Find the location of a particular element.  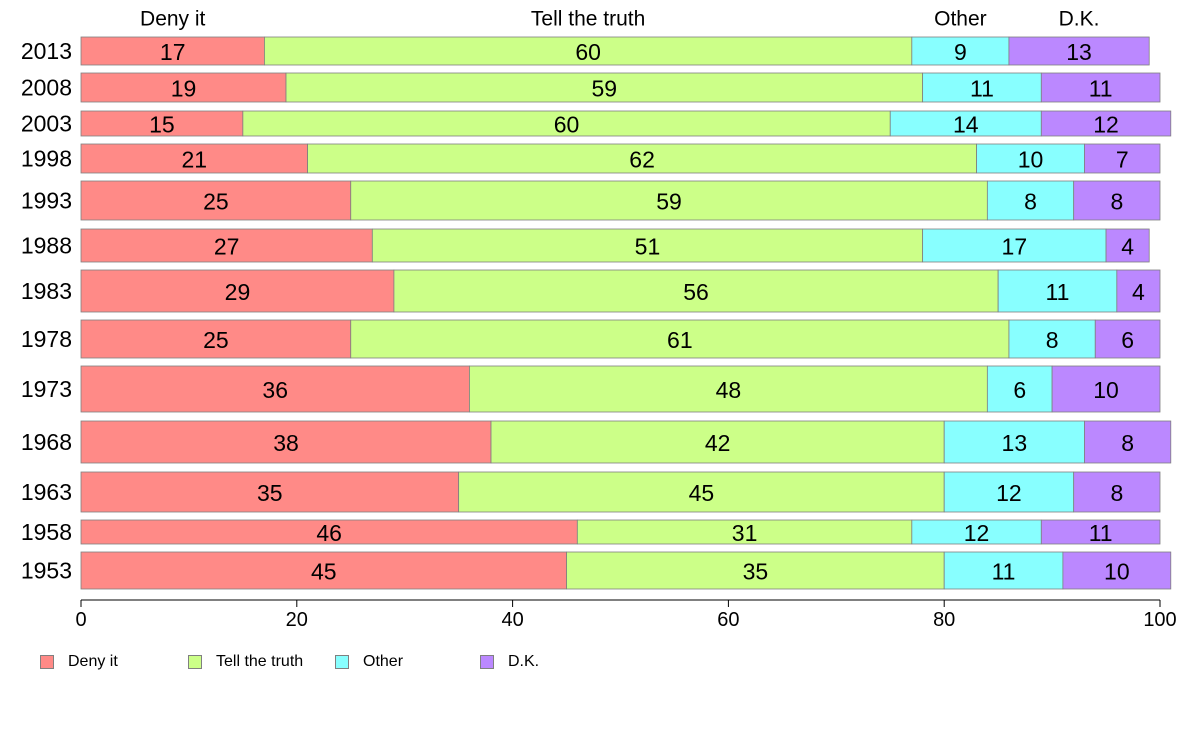

legend-item: Other is located at coordinates (369, 662).